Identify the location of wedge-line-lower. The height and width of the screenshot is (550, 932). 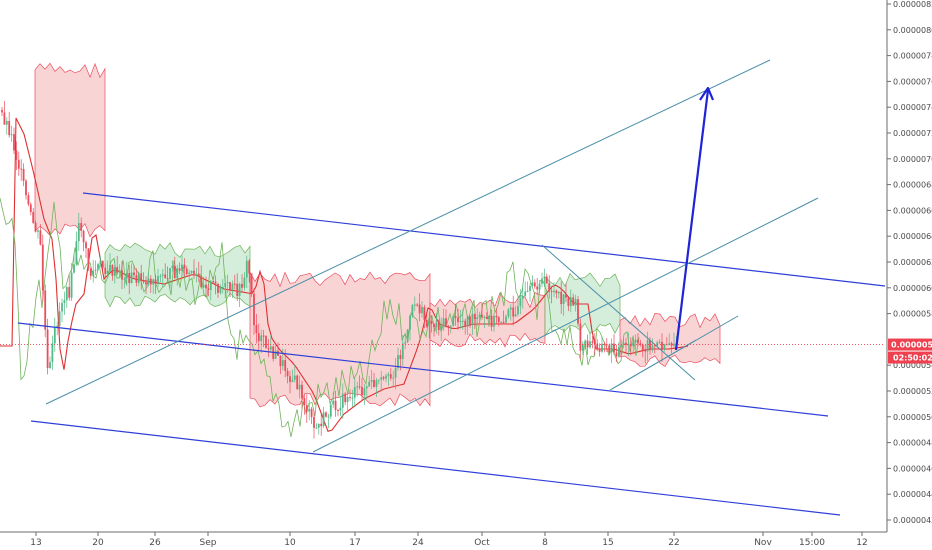
(654, 364).